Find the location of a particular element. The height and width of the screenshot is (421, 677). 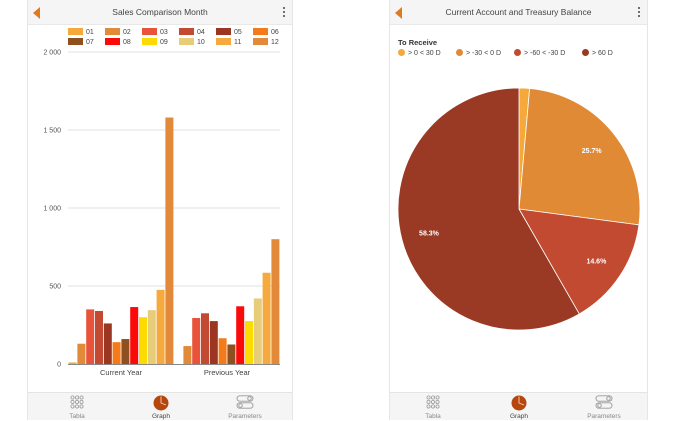

legend-item: 07 is located at coordinates (81, 42).